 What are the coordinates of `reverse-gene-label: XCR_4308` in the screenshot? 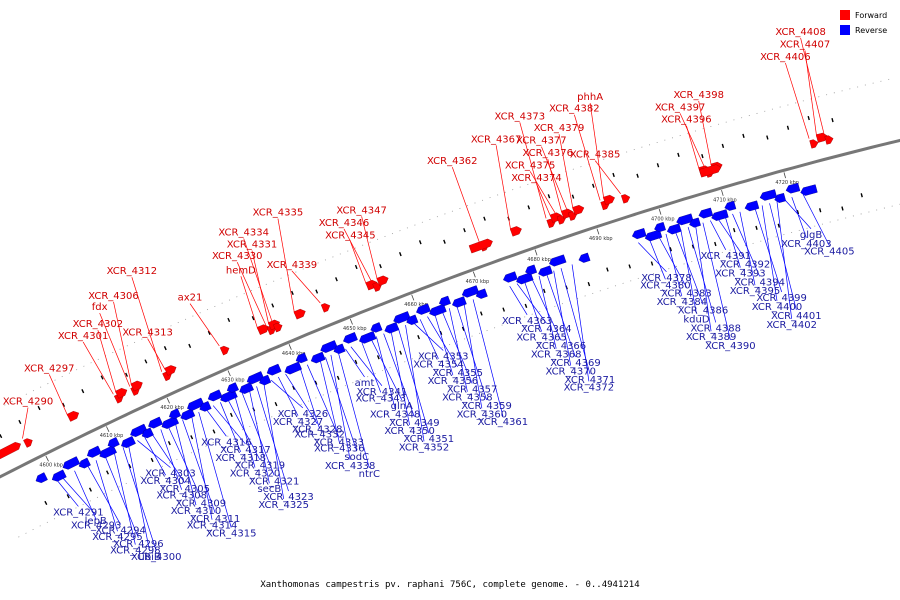 It's located at (181, 496).